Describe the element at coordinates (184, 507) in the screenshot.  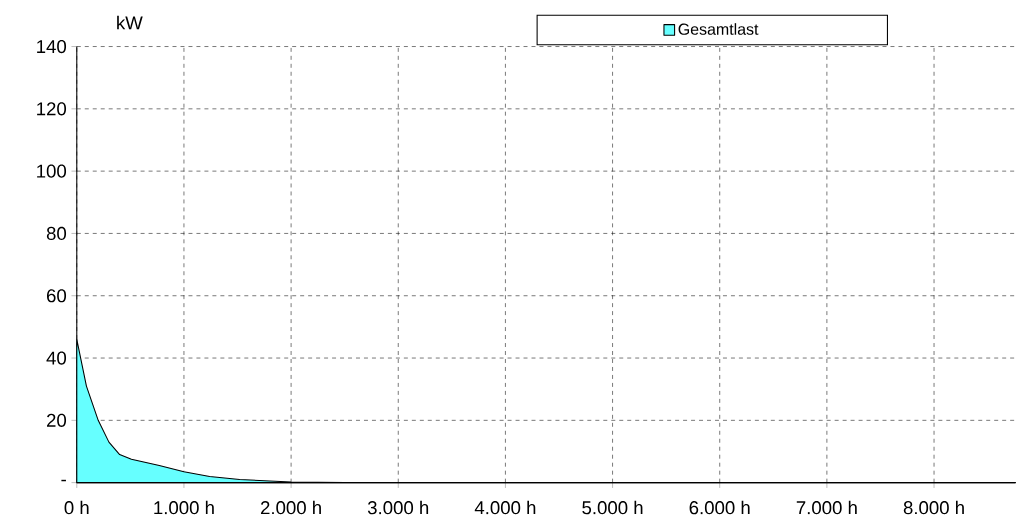
I see `x-tick-label: 1.000 h` at that location.